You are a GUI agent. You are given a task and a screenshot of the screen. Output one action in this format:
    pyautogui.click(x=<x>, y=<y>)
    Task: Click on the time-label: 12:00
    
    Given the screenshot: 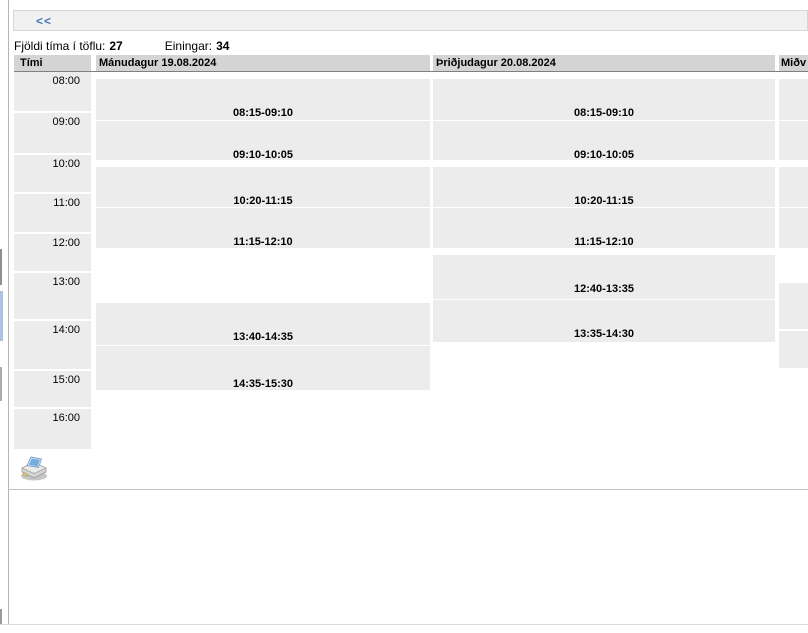 What is the action you would take?
    pyautogui.click(x=52, y=252)
    